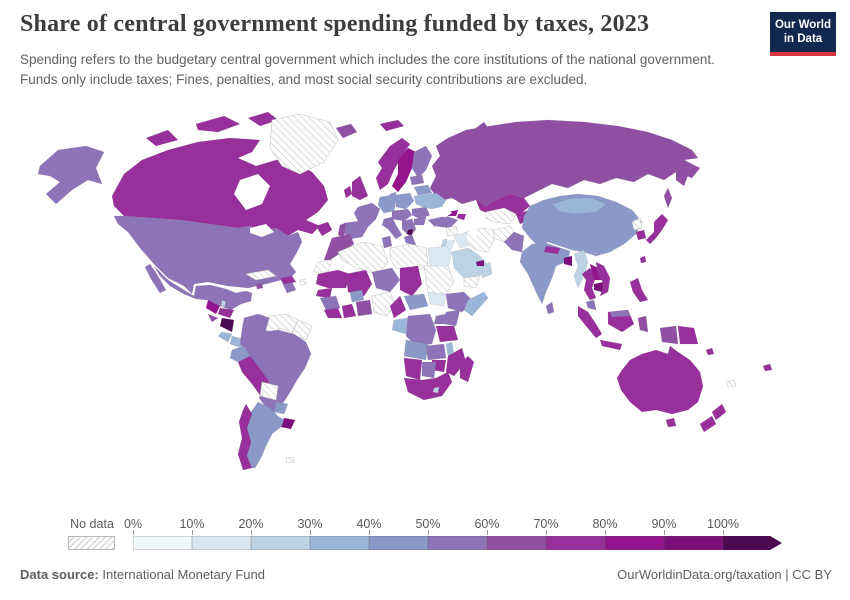 Image resolution: width=850 pixels, height=600 pixels. What do you see at coordinates (639, 290) in the screenshot?
I see `region-philippines` at bounding box center [639, 290].